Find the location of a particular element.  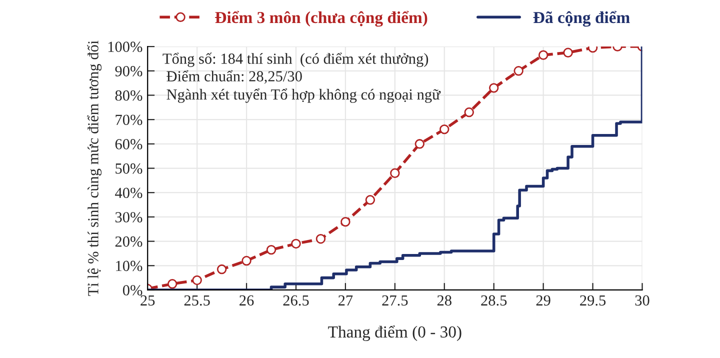

legend-label: Đã cộng điểm is located at coordinates (581, 18).